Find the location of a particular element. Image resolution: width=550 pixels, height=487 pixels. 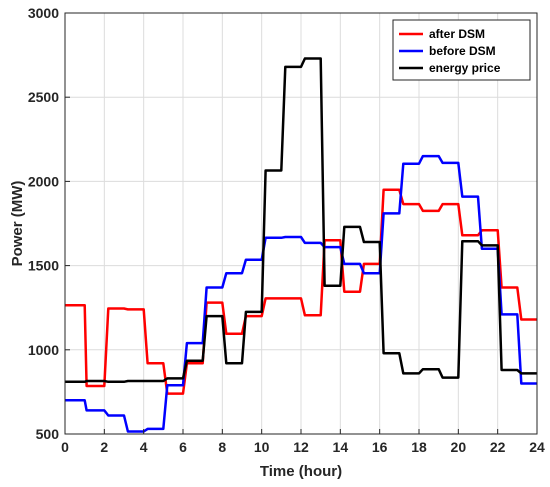

y-tick-label: 3000 is located at coordinates (43, 13).